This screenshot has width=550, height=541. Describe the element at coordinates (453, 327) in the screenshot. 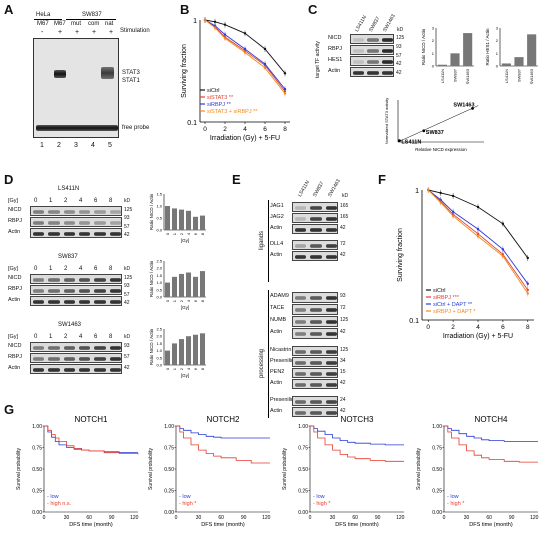

I see `x-tick-label: 2` at that location.